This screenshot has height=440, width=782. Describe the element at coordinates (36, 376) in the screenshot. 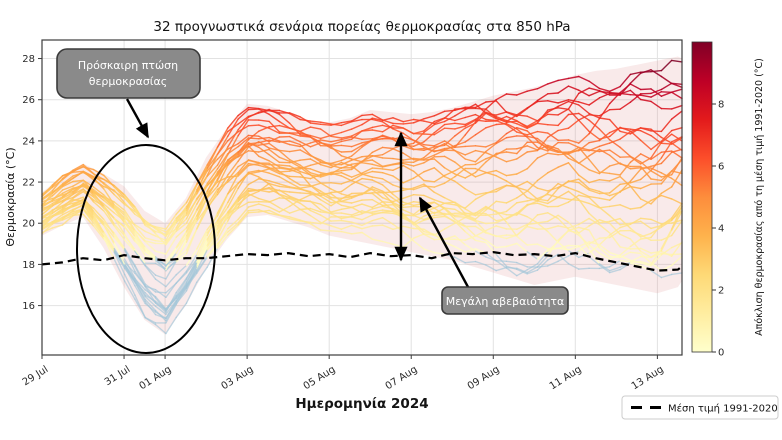

I see `svg-text: 29 Jul` at that location.